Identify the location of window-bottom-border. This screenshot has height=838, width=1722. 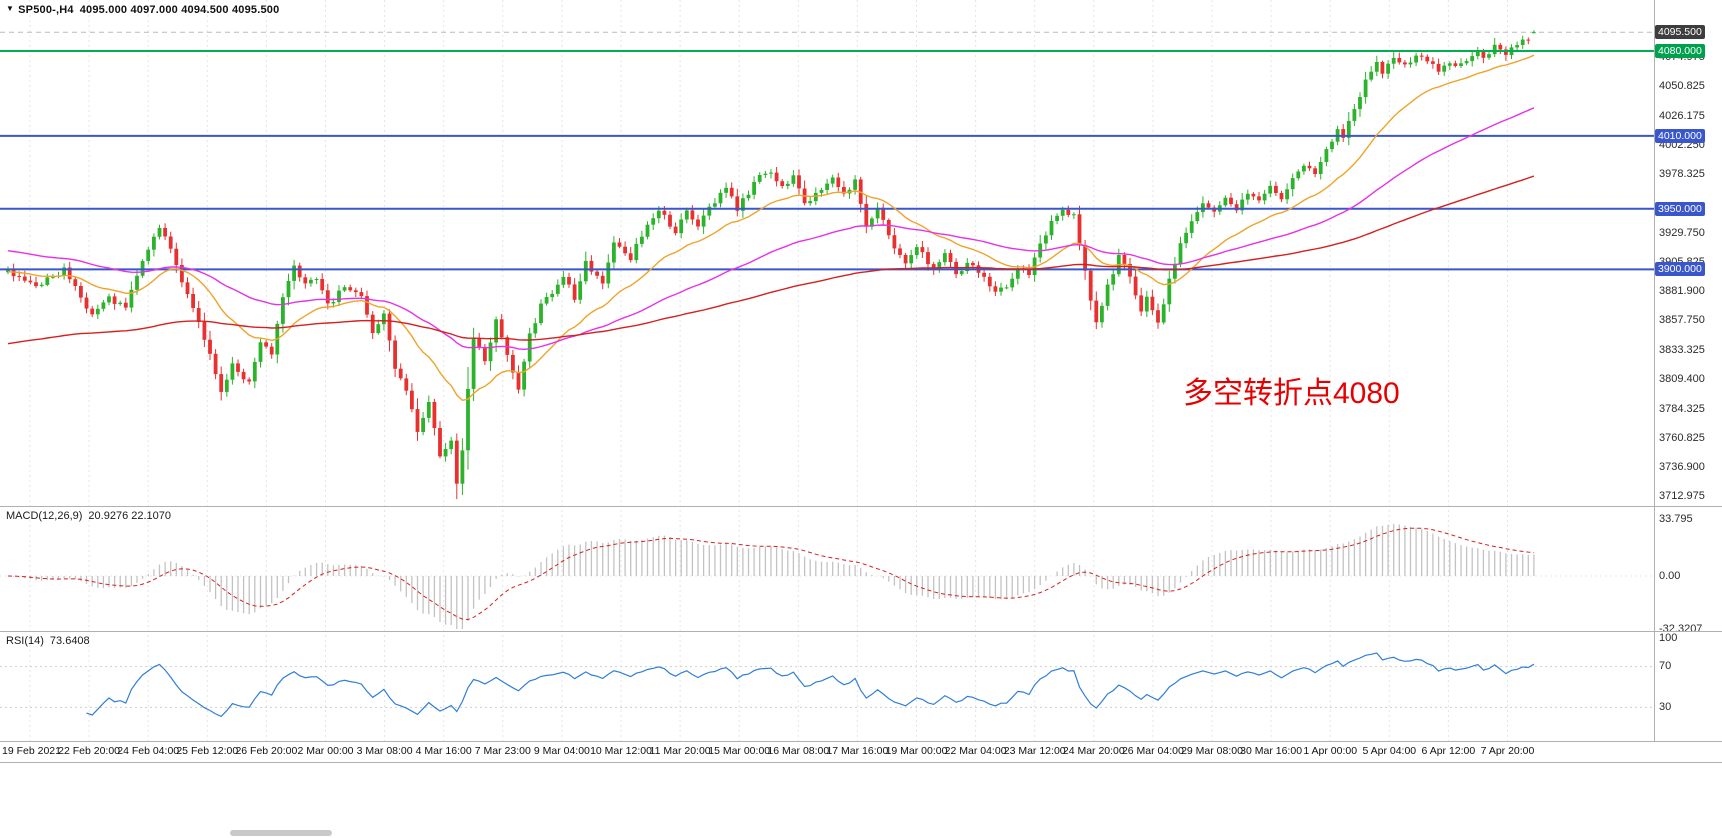
(861, 762).